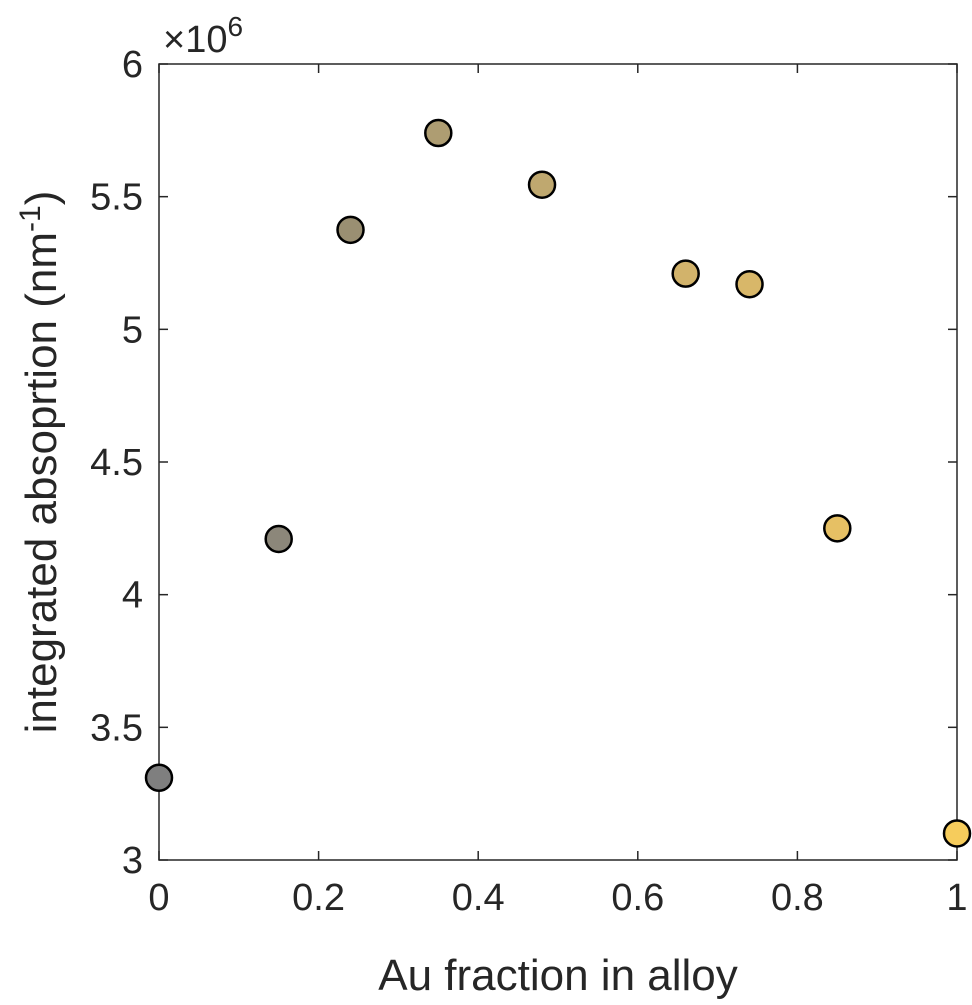  What do you see at coordinates (478, 898) in the screenshot?
I see `x-tick-label: 0.4` at bounding box center [478, 898].